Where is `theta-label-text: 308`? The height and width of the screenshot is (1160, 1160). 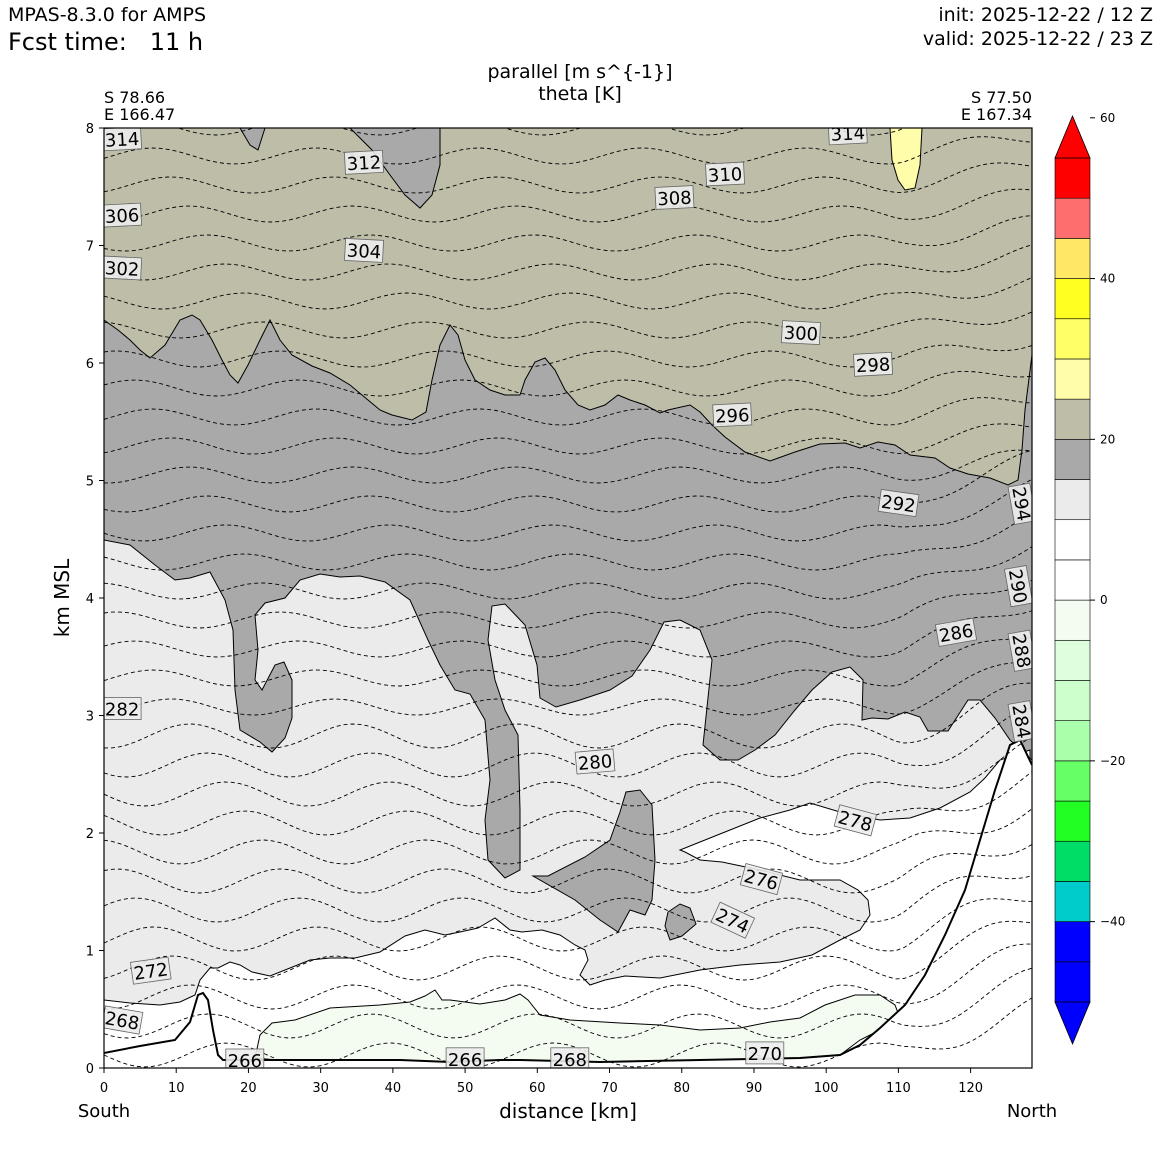
theta-label-text: 308 is located at coordinates (674, 199).